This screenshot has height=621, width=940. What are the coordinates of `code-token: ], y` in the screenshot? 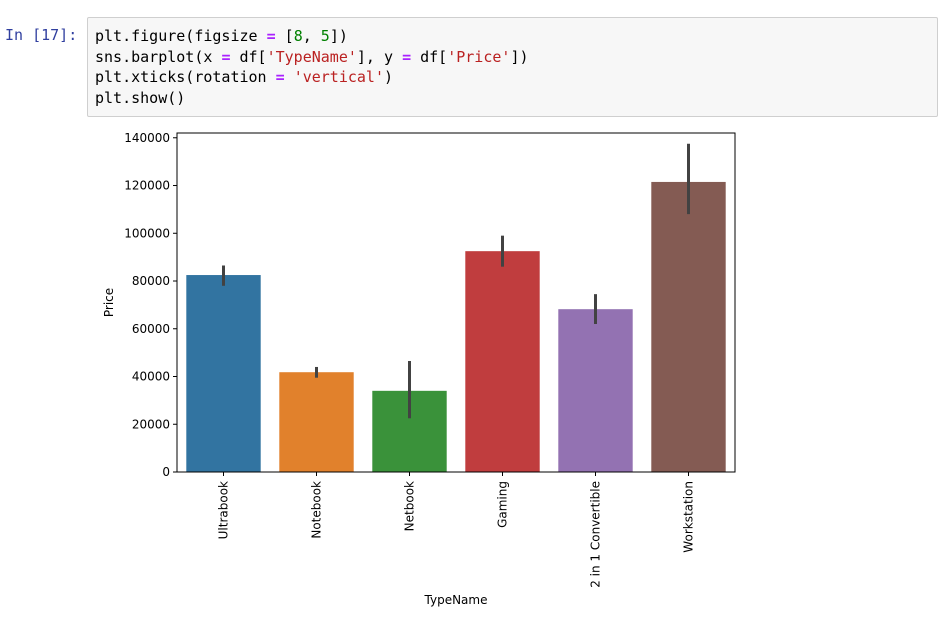 It's located at (379, 56).